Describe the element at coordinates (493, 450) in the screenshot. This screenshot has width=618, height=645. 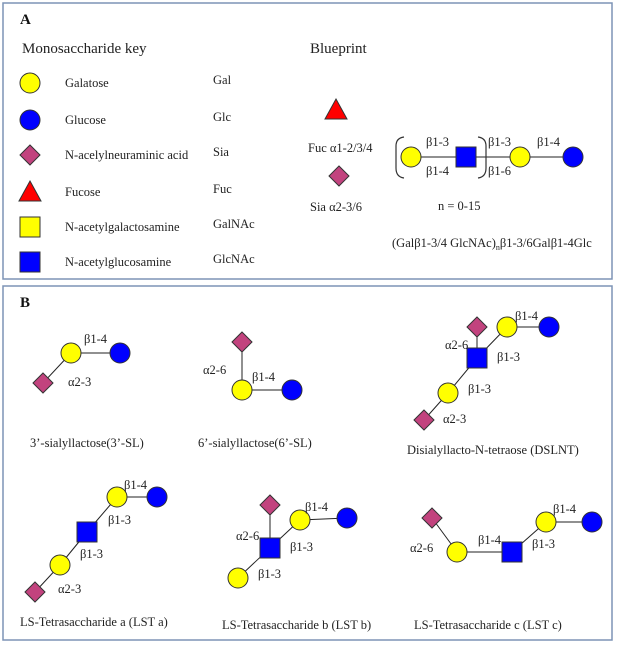
I see `structure-name: Disialyllacto-N-tetraose (DSLNT)` at that location.